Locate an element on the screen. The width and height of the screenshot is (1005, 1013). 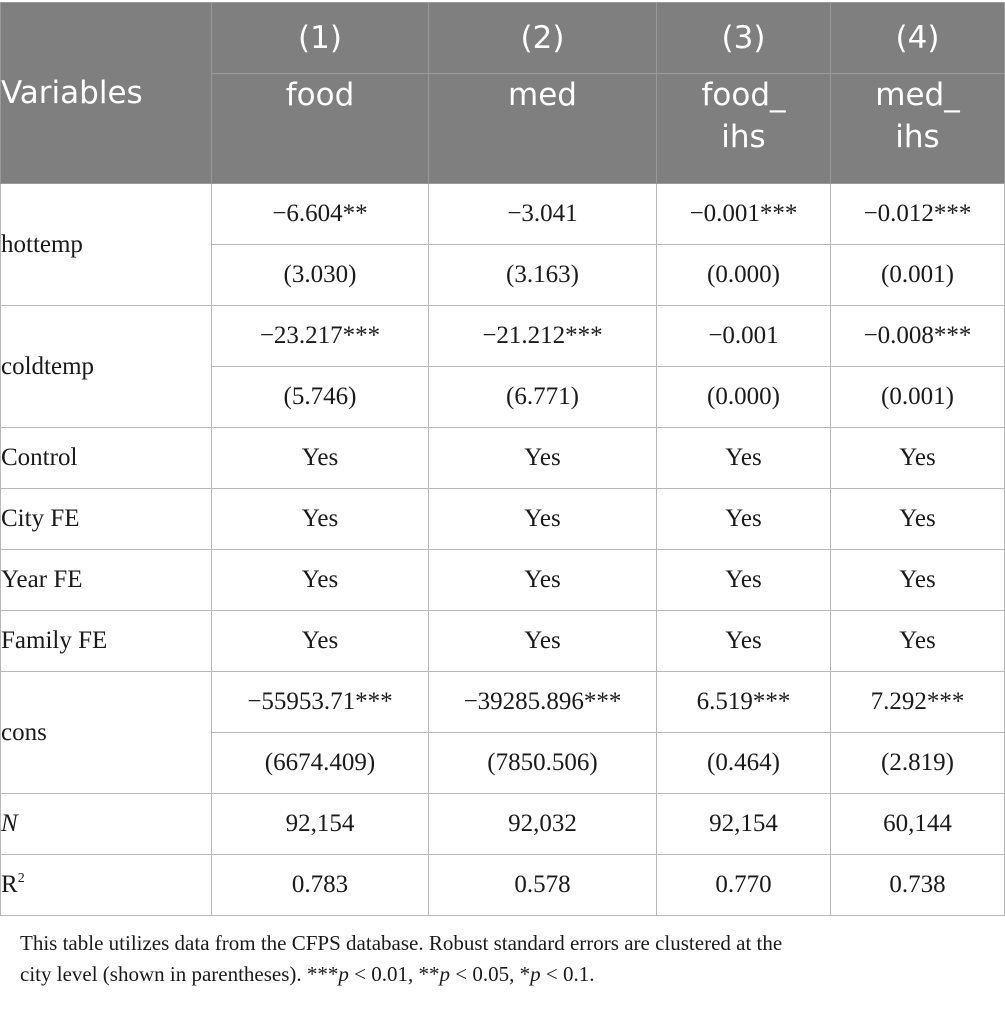
cell-city-fe-3: Yes is located at coordinates (743, 519).